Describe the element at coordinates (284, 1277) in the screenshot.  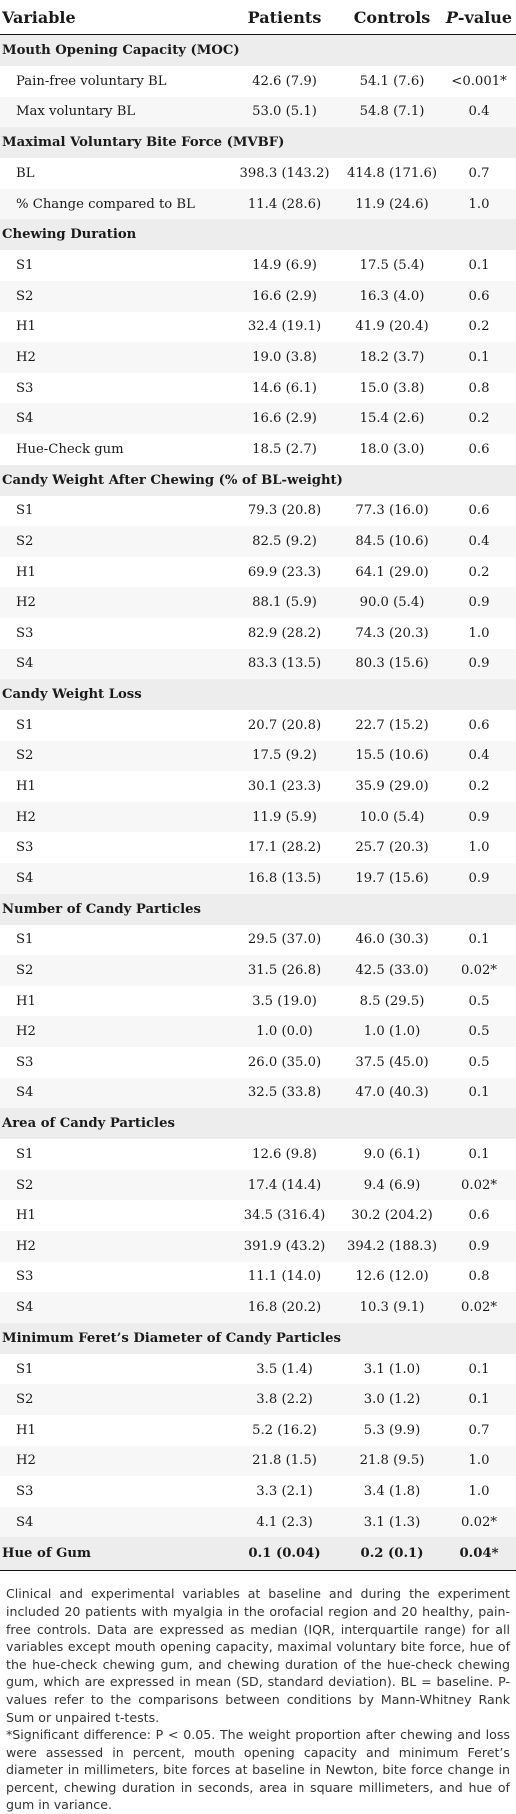
I see `patients-value: 11.1 (14.0)` at that location.